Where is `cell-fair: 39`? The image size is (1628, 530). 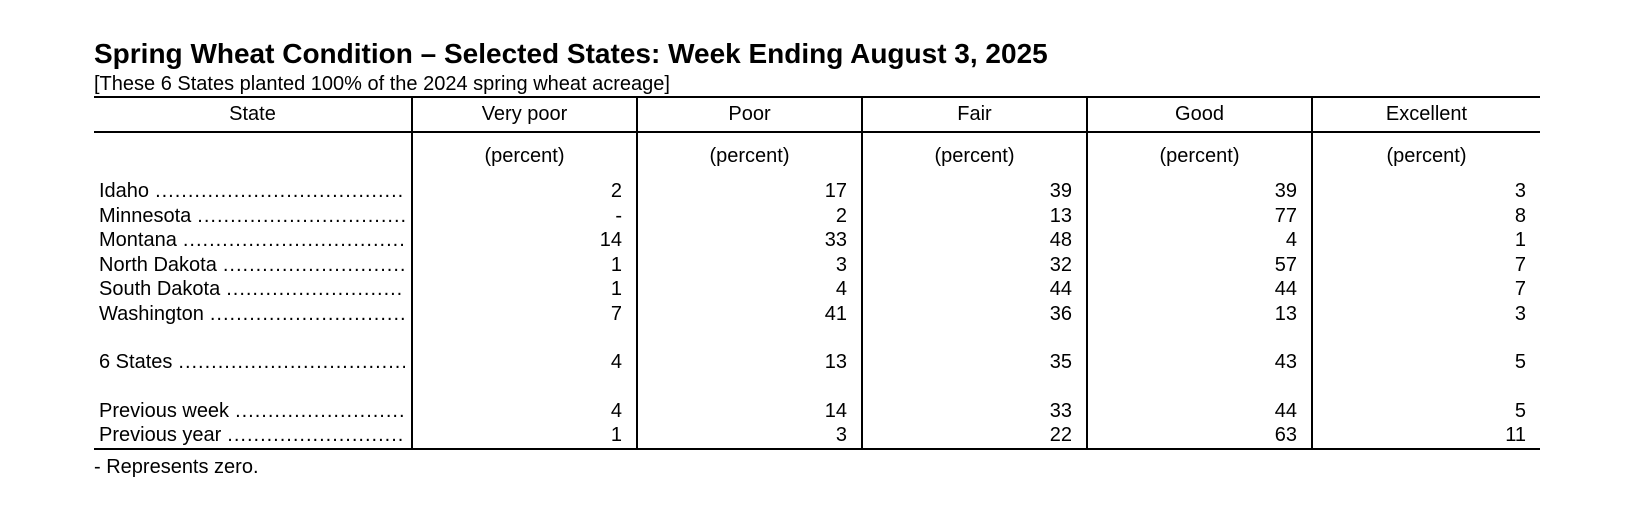
cell-fair: 39 is located at coordinates (974, 191).